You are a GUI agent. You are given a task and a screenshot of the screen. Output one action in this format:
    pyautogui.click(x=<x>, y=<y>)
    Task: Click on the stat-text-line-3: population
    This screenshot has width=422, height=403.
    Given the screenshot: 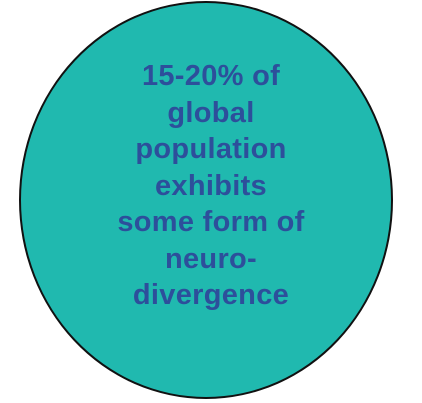 What is the action you would take?
    pyautogui.click(x=211, y=149)
    